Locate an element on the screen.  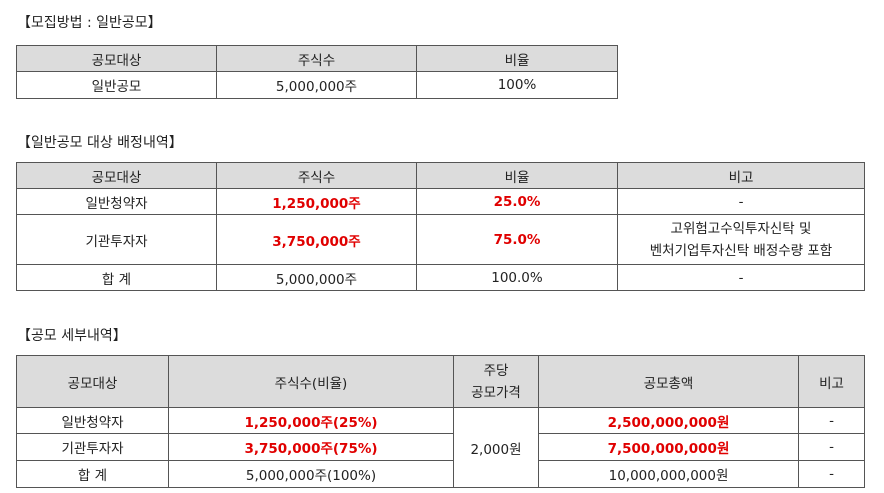
cell-shares-ratio: 3,750,000주(75%) is located at coordinates (311, 447).